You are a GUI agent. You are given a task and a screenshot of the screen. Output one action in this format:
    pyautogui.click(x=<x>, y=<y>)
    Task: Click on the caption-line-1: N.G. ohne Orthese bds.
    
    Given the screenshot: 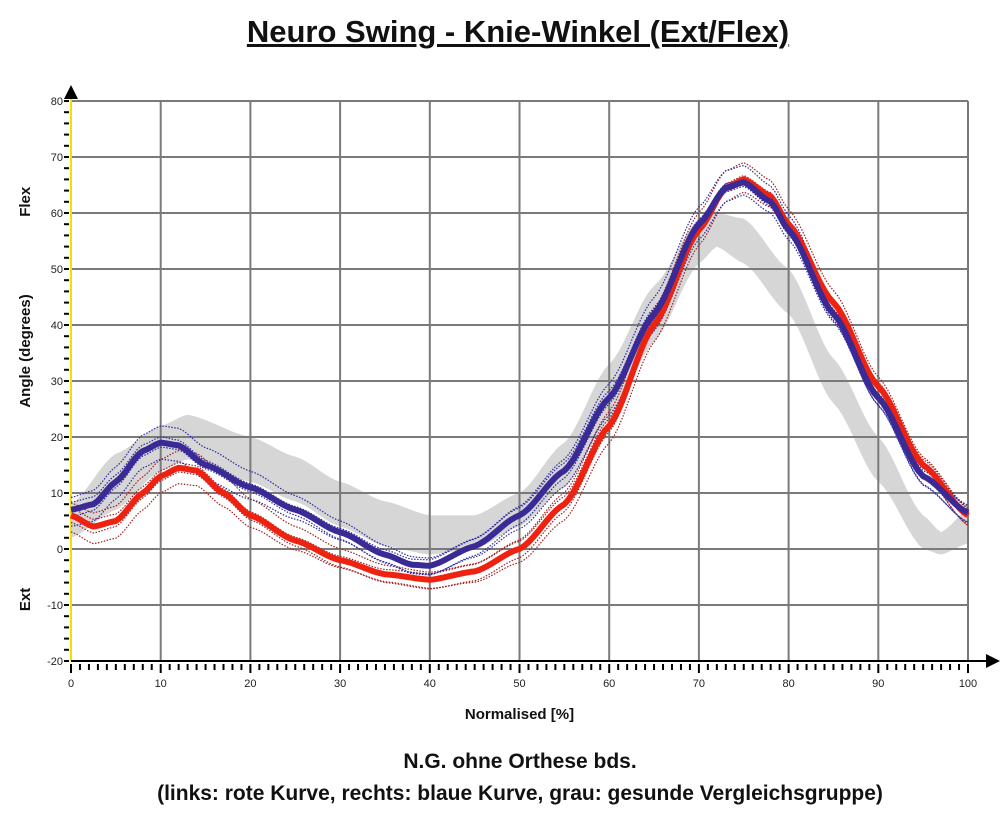 What is the action you would take?
    pyautogui.click(x=520, y=761)
    